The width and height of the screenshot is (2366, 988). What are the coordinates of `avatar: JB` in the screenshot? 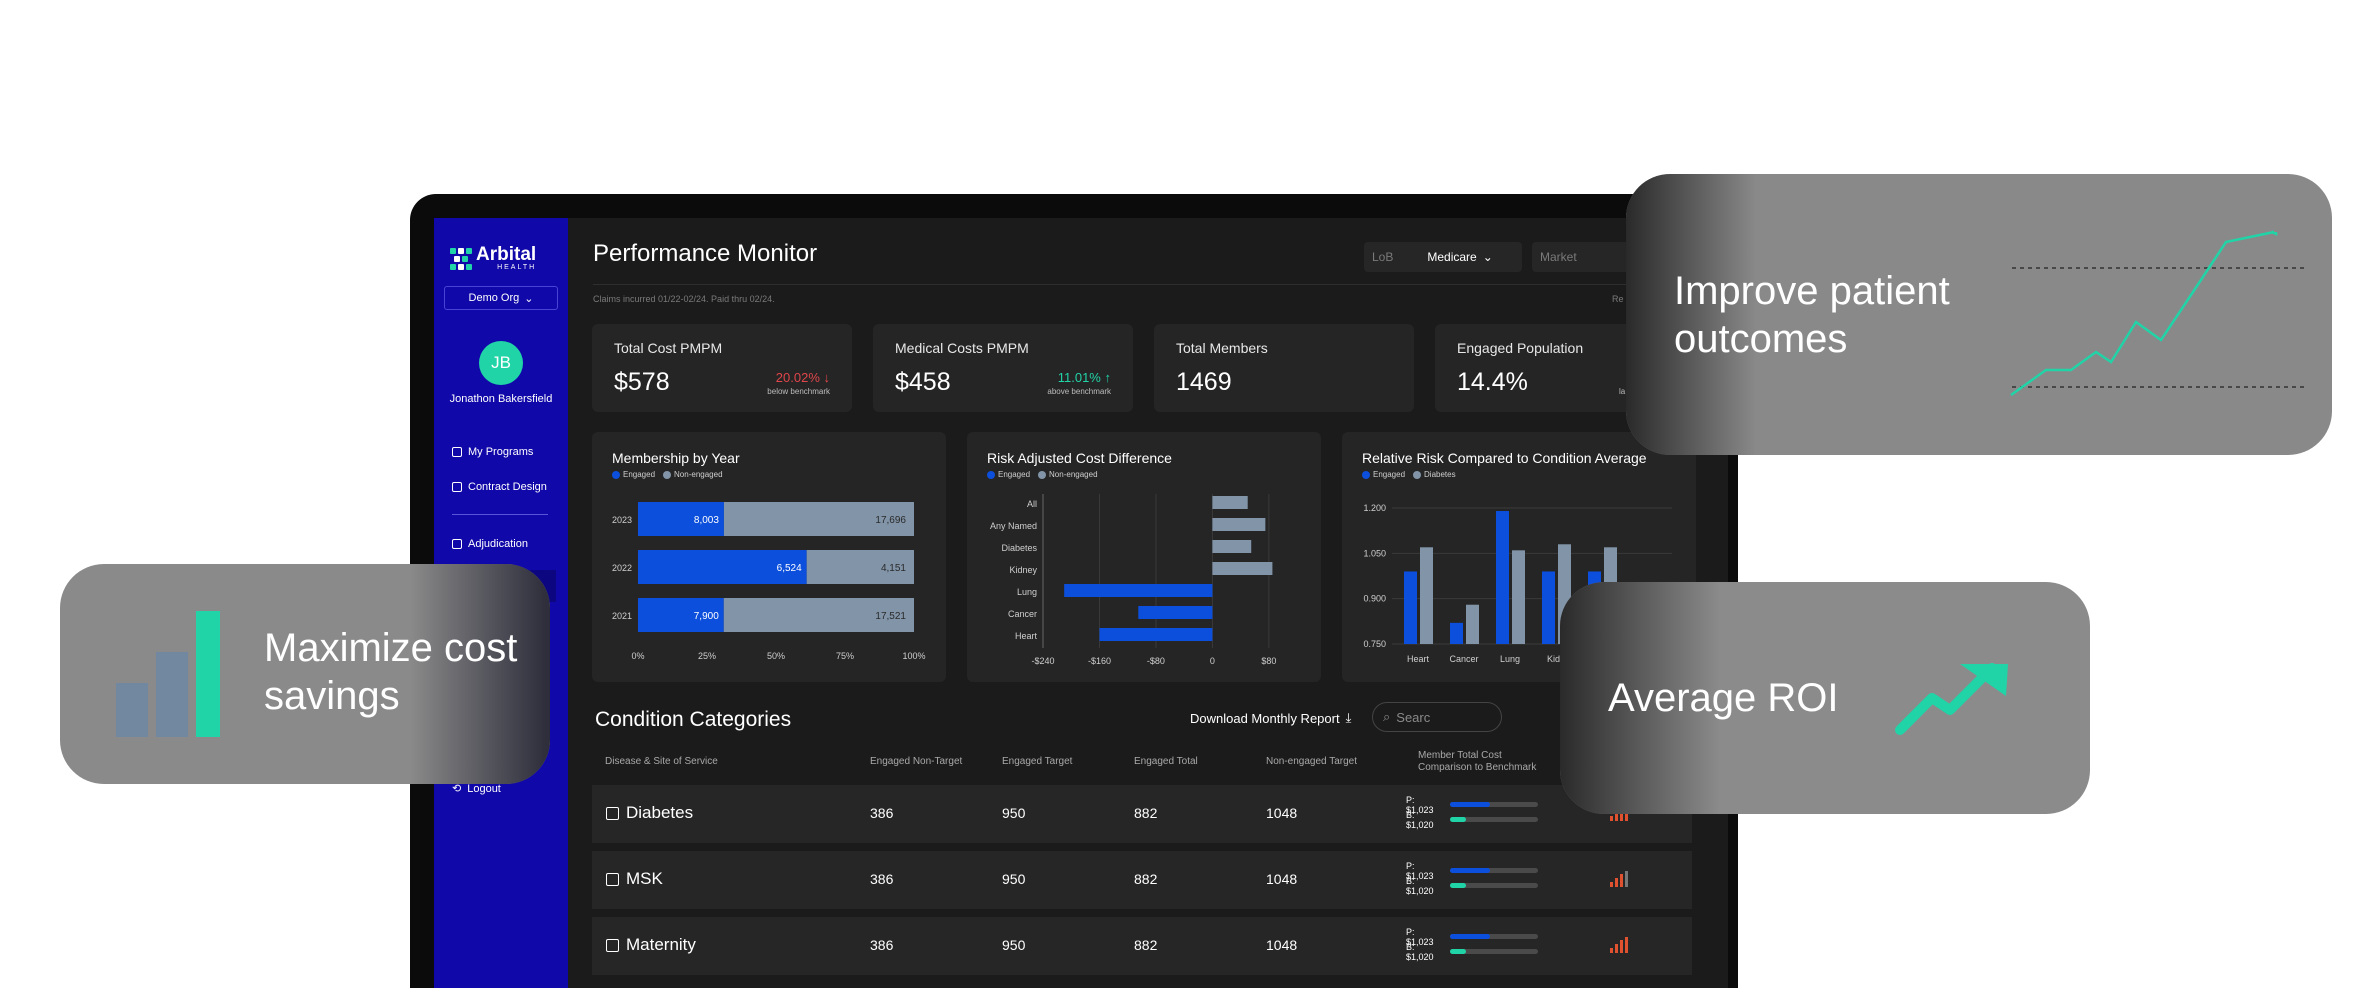 It's located at (501, 363).